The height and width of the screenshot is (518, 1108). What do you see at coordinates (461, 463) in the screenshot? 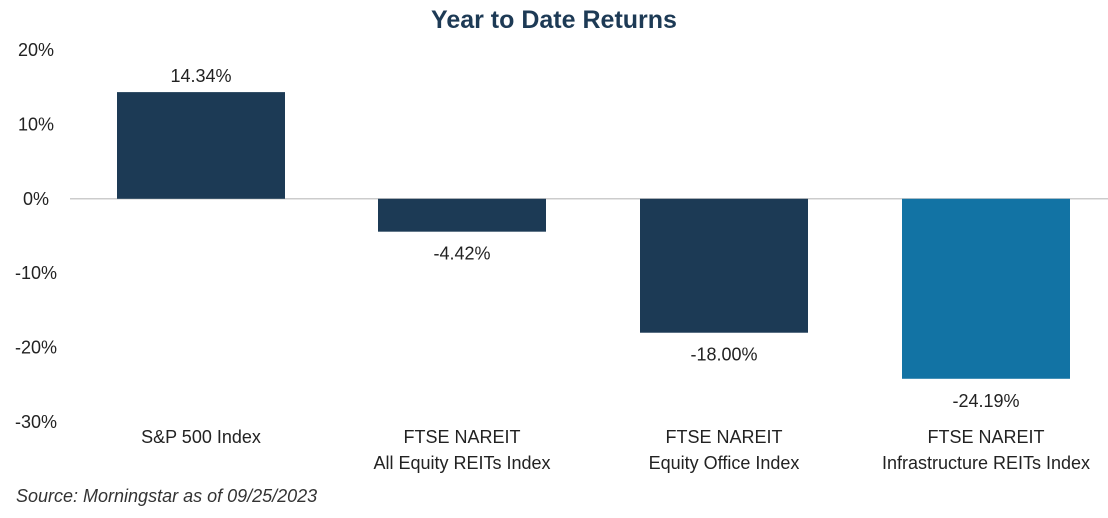
I see `category-label: All Equity REITs Index` at bounding box center [461, 463].